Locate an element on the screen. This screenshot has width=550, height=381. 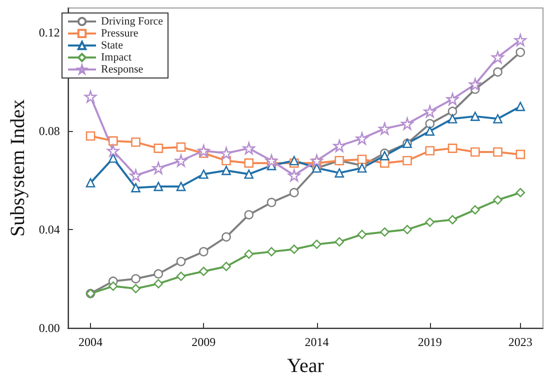
y-tick-label: 0.00 is located at coordinates (49, 328).